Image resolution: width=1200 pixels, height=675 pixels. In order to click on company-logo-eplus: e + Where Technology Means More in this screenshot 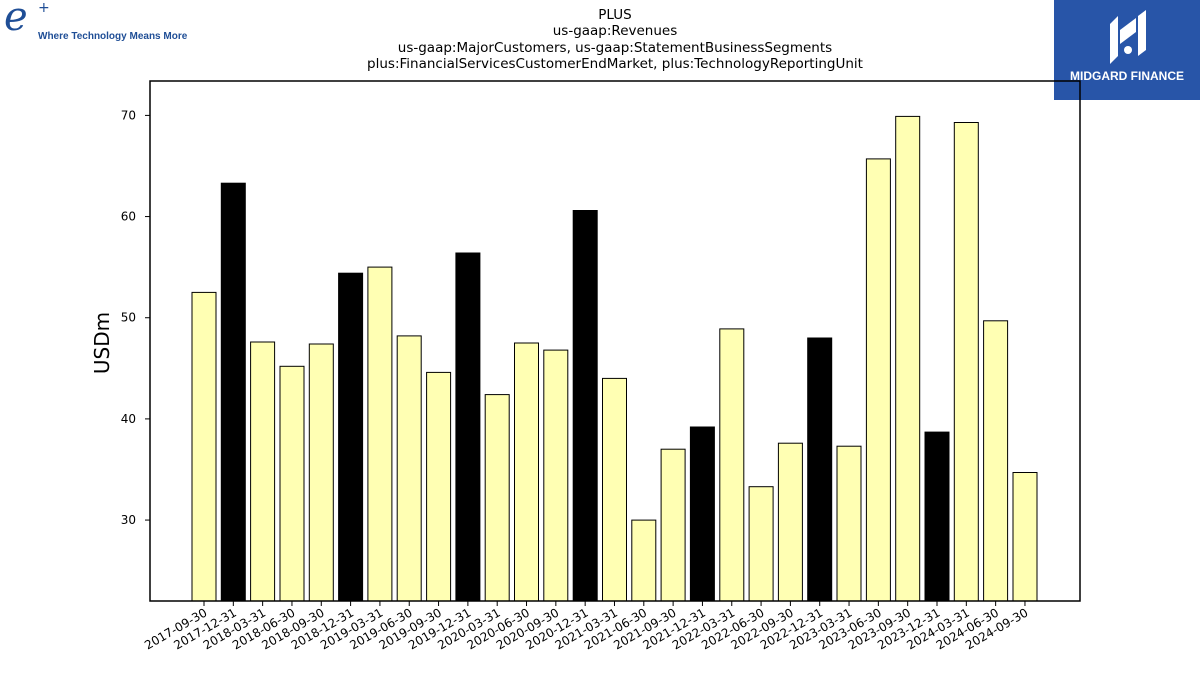, I will do `click(104, 23)`.